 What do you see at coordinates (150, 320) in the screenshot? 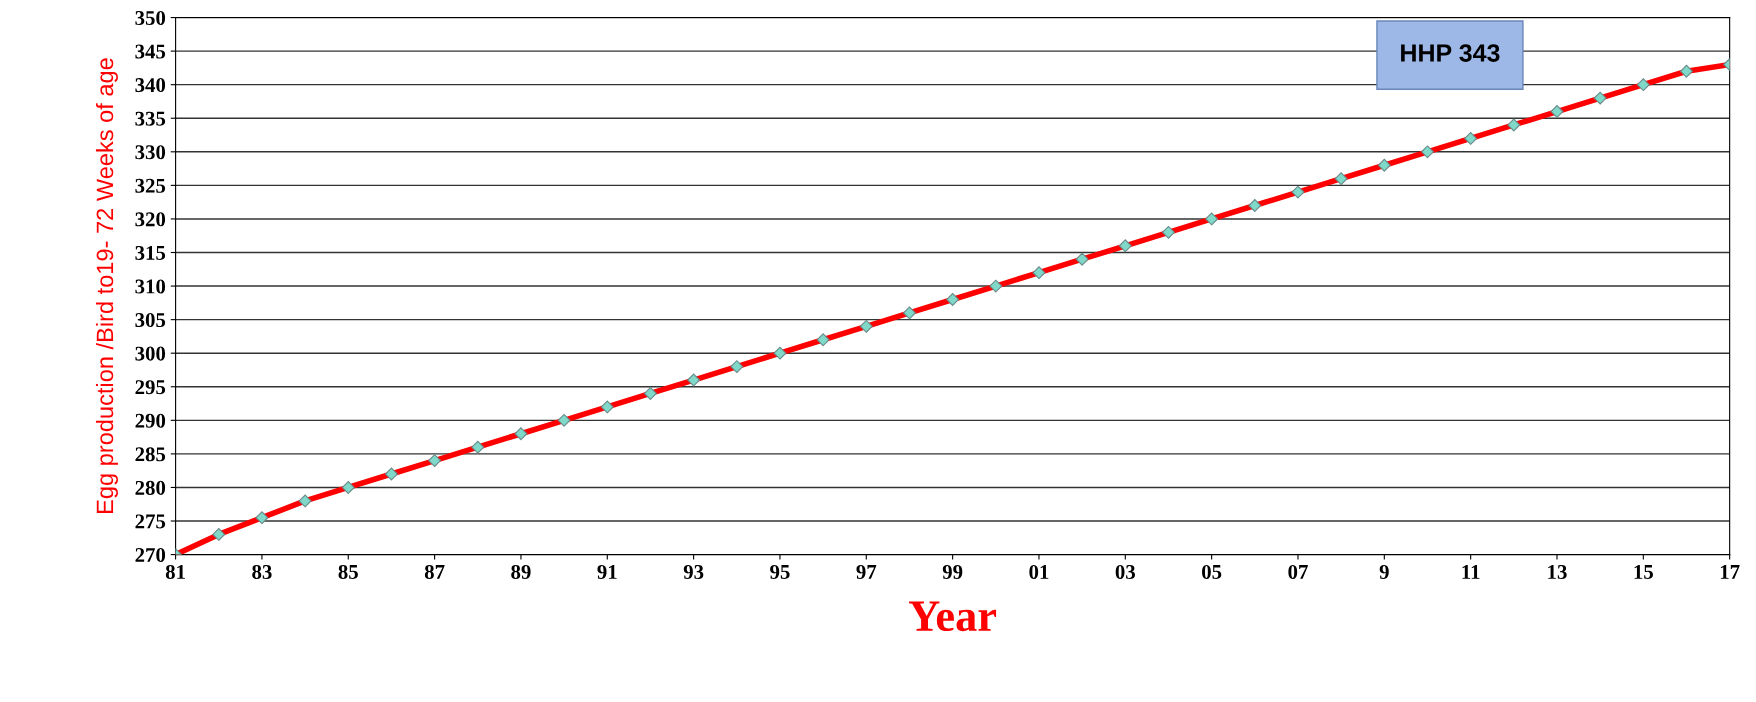
I see `y-tick-label: 305` at bounding box center [150, 320].